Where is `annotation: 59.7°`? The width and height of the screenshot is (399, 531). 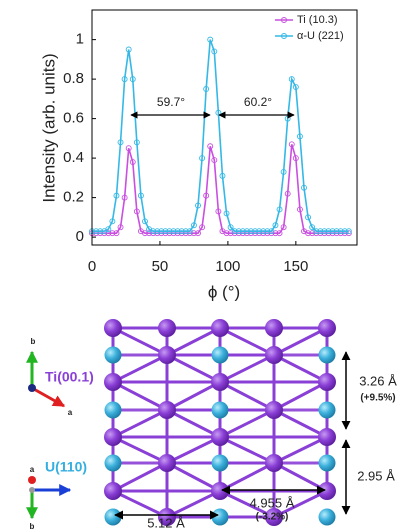 annotation: 59.7° is located at coordinates (171, 102).